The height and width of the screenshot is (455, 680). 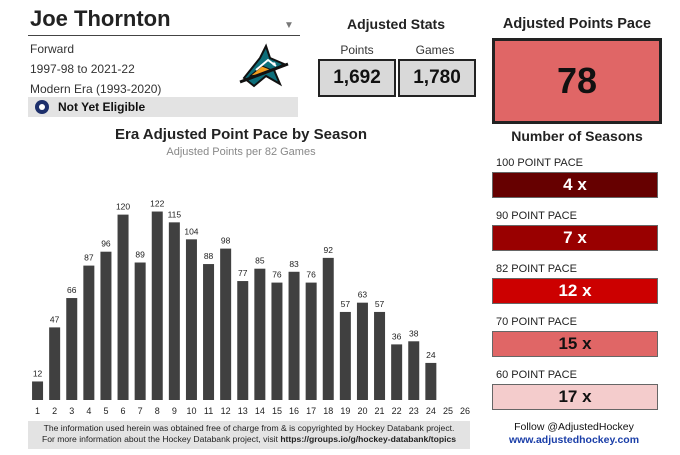 What do you see at coordinates (37, 411) in the screenshot?
I see `x-tick-label: 1` at bounding box center [37, 411].